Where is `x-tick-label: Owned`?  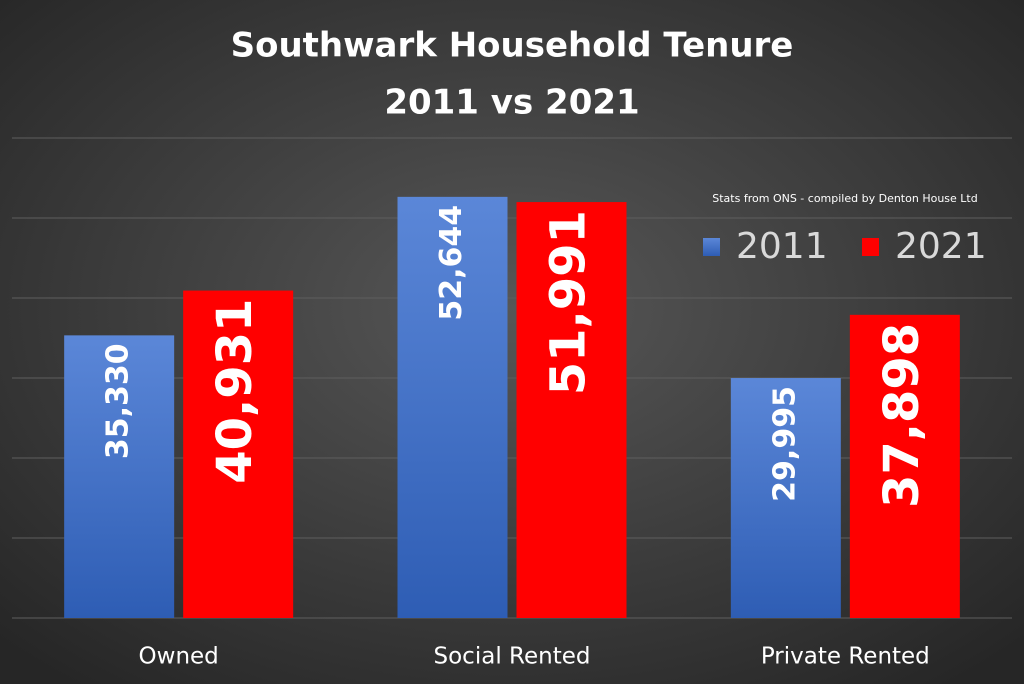 x-tick-label: Owned is located at coordinates (179, 657).